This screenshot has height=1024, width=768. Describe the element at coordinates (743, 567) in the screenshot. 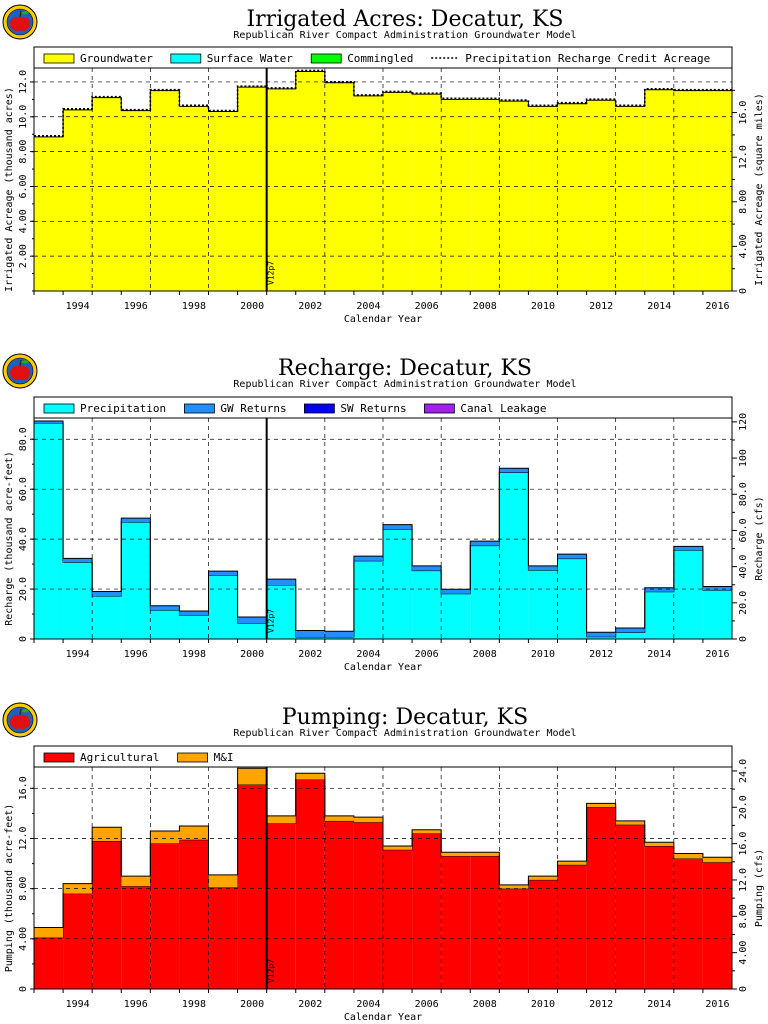

I see `y-right-tick-label: 40.0` at that location.